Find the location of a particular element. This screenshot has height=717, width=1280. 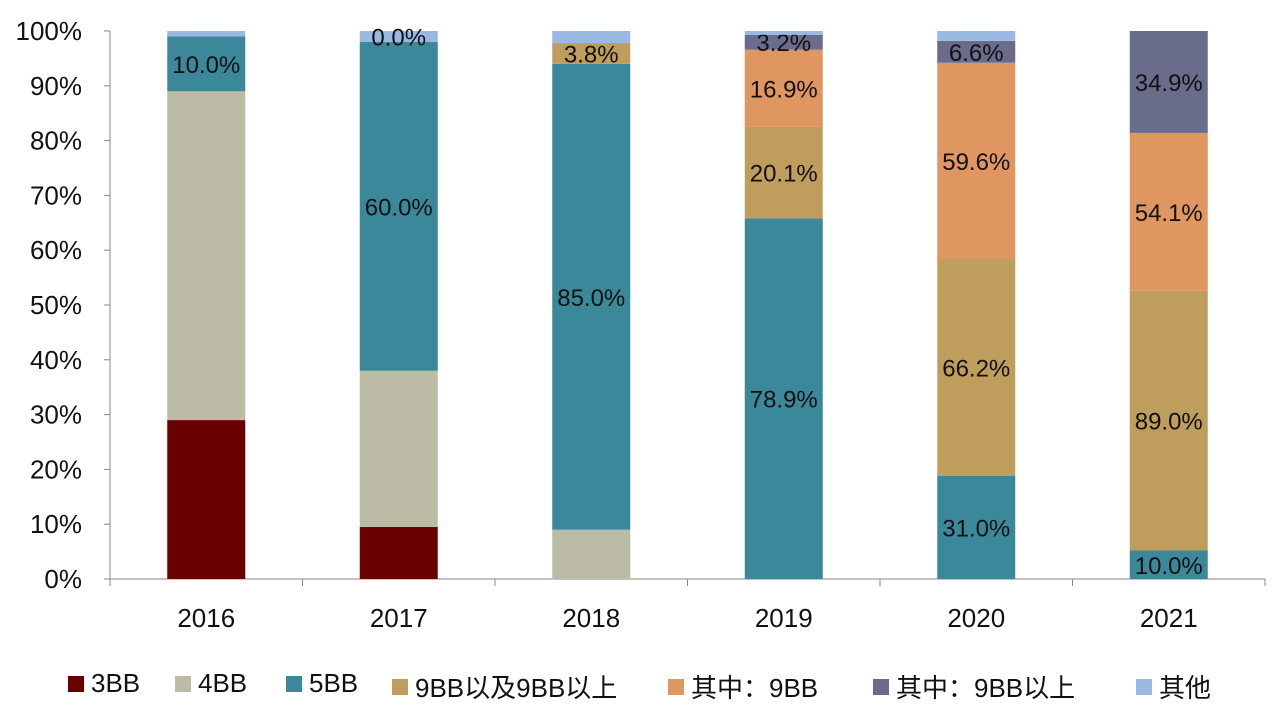

data-label-2016-2: 10.0% is located at coordinates (206, 65).